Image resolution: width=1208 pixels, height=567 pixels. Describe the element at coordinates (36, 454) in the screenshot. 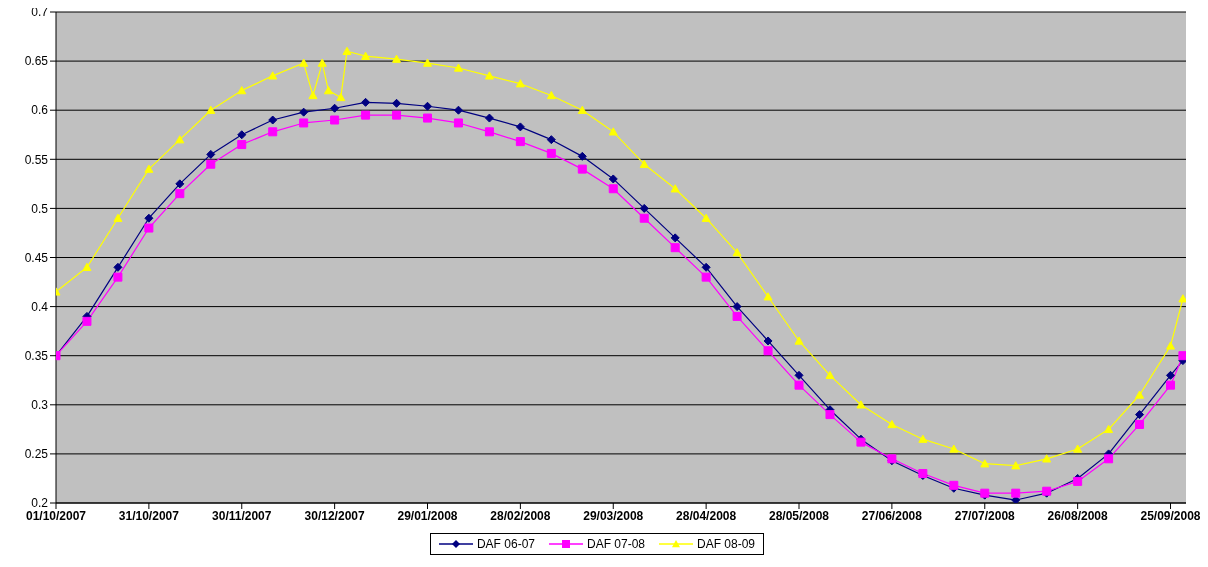

I see `y-tick-label: 0.25` at that location.